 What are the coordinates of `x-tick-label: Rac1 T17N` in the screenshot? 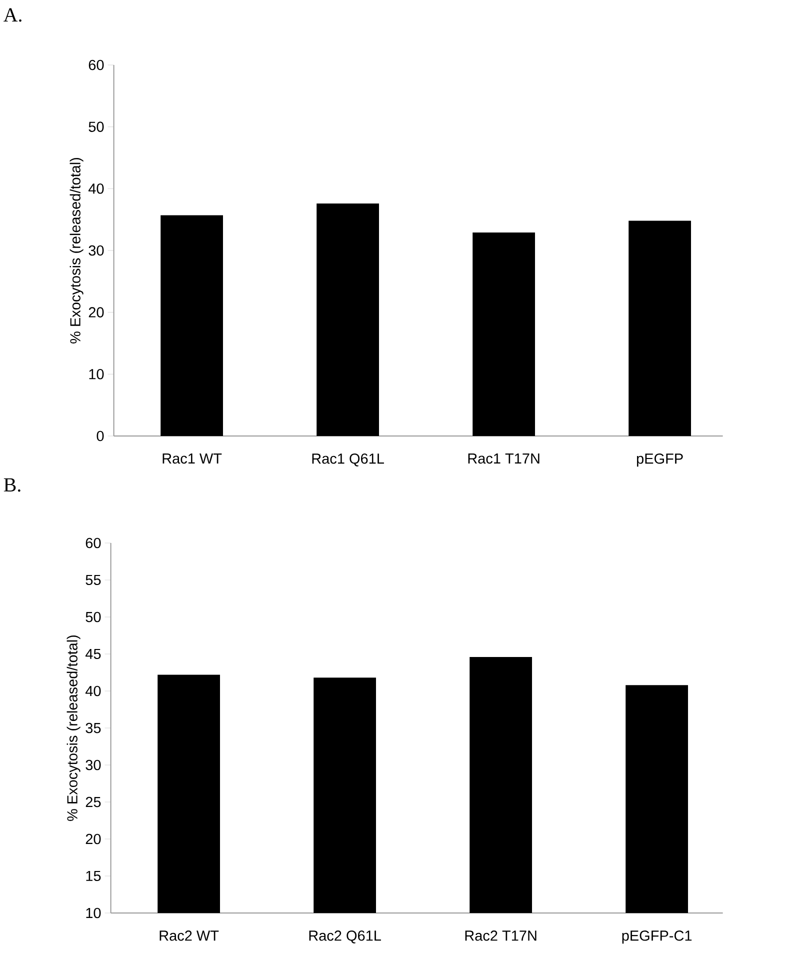 It's located at (504, 459).